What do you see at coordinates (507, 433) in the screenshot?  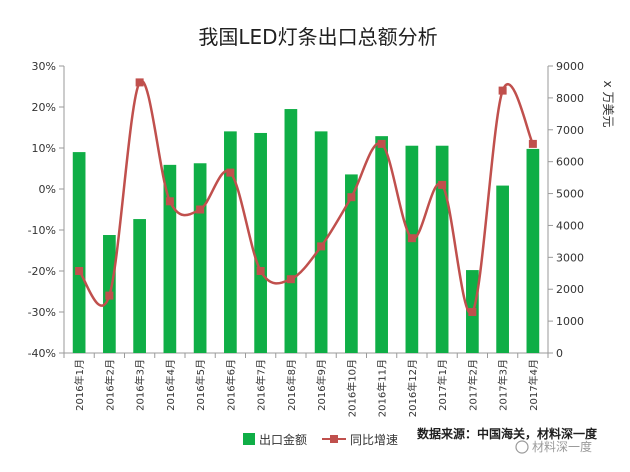 I see `source-note: 数据来源：中国海关，材料深一度` at bounding box center [507, 433].